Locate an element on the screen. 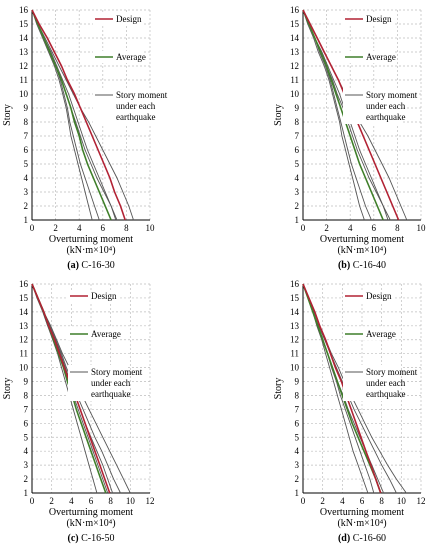  legend-label-3: Story moment under each earthquake is located at coordinates (142, 106).